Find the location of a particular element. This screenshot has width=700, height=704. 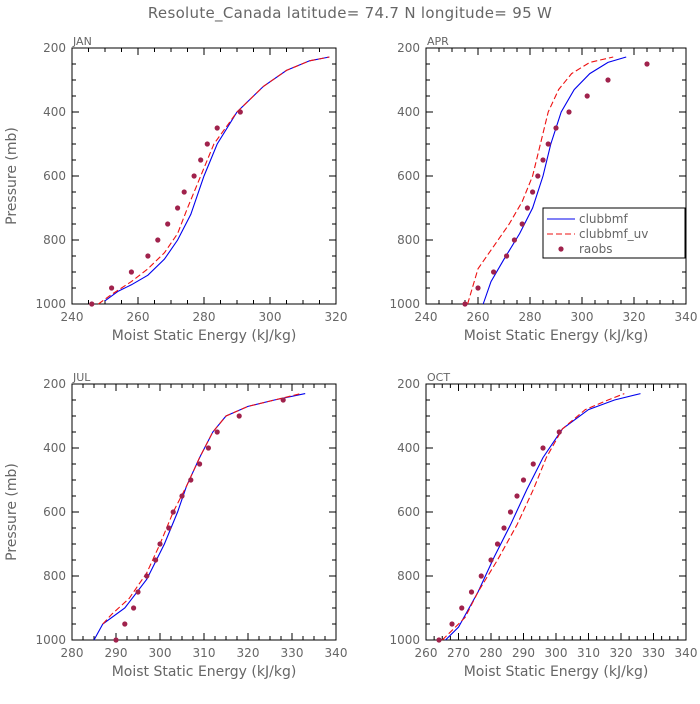

panel-title: OCT is located at coordinates (438, 377).